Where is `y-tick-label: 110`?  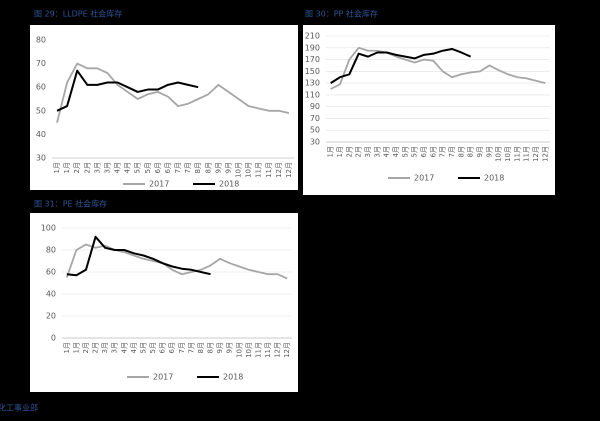
y-tick-label: 110 is located at coordinates (312, 94).